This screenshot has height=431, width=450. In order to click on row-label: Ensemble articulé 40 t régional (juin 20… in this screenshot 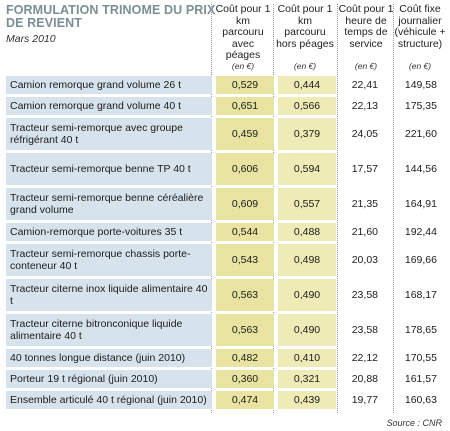, I will do `click(109, 400)`.